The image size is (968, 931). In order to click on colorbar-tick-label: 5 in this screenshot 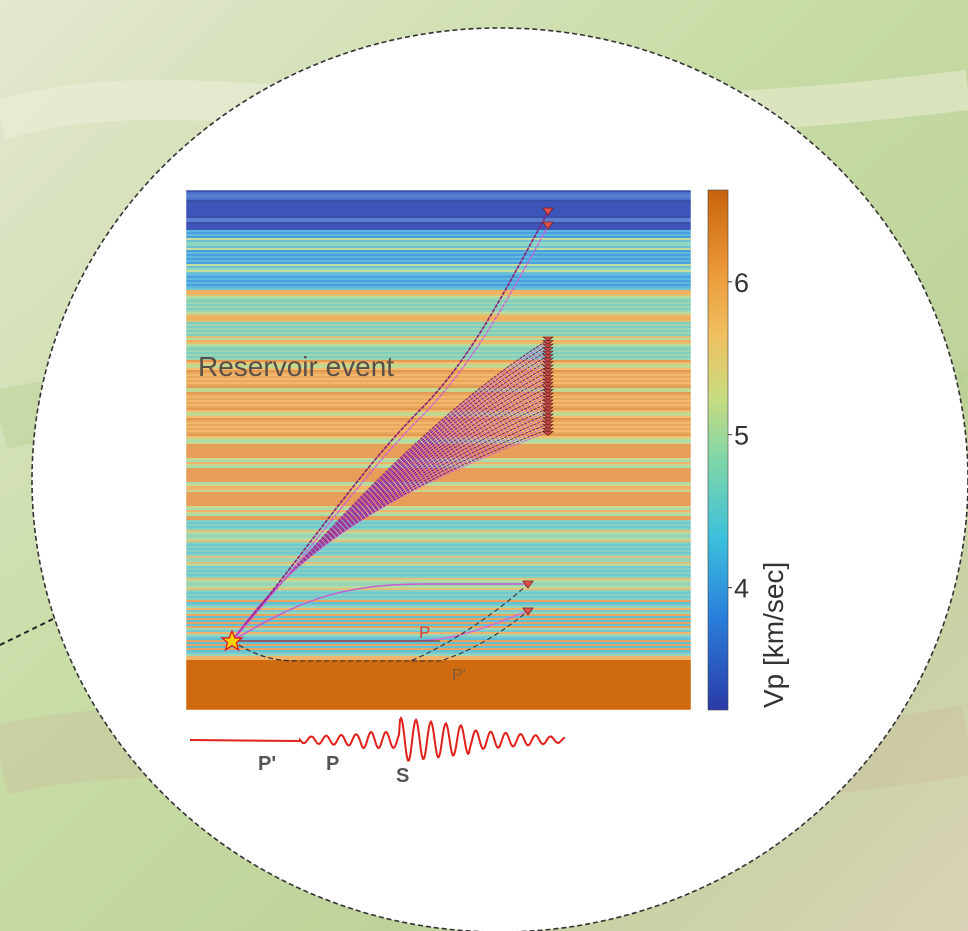, I will do `click(741, 436)`.